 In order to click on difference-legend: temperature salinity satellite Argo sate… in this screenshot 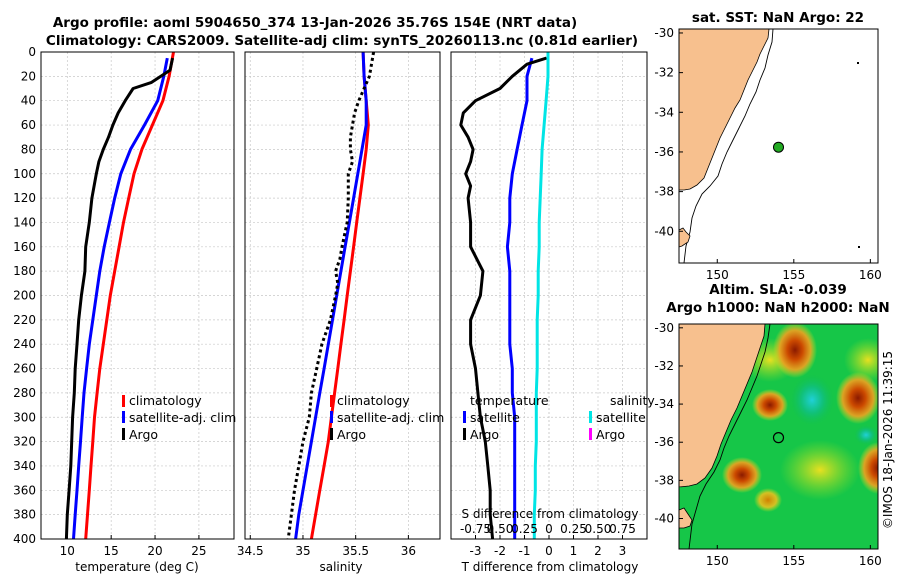, I will do `click(559, 417)`.